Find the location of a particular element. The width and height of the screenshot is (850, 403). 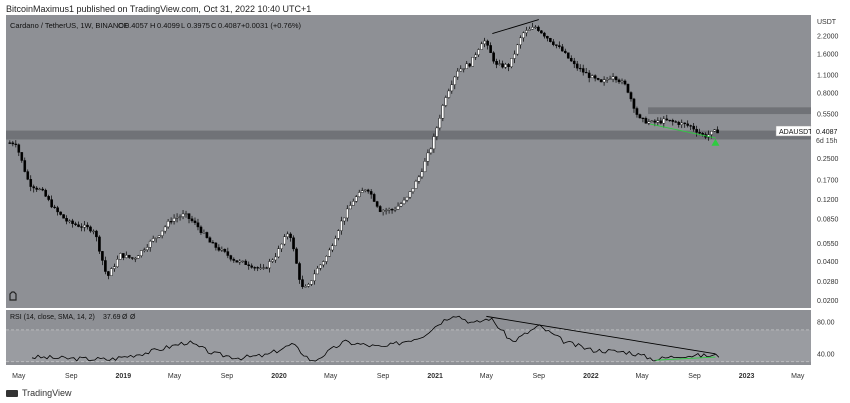

rsi-extra-1: Ø is located at coordinates (125, 317).